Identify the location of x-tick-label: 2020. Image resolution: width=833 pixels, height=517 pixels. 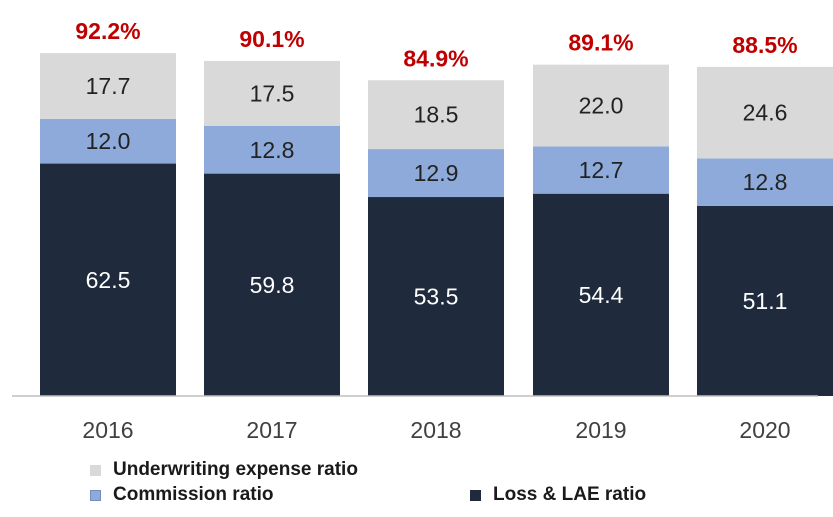
(764, 430).